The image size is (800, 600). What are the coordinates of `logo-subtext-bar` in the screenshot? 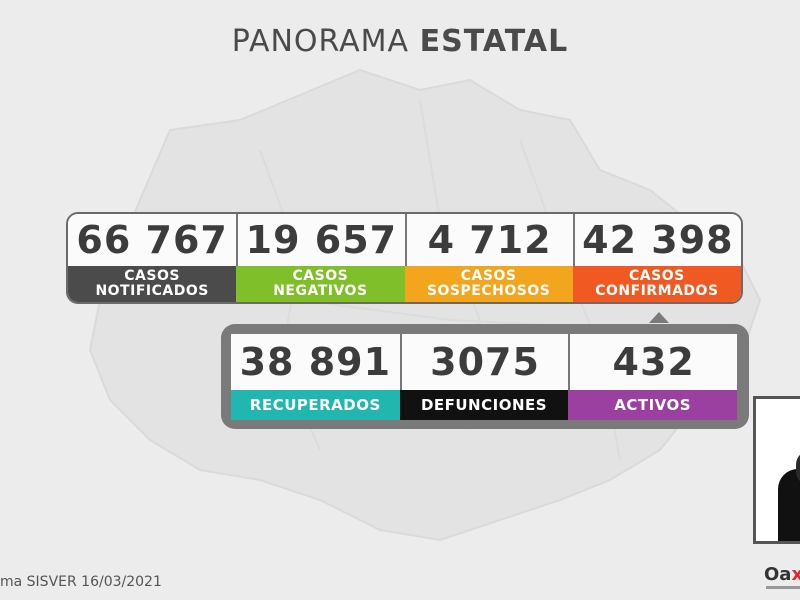 It's located at (783, 587).